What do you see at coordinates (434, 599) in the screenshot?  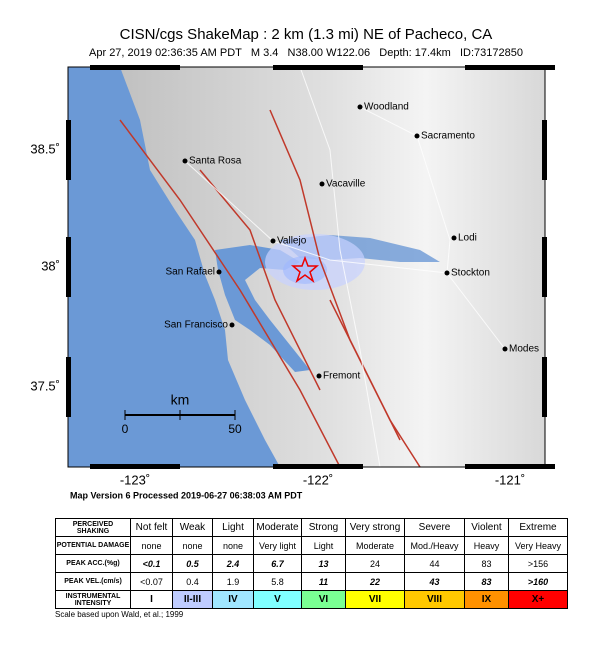 I see `table-cell: VIII` at bounding box center [434, 599].